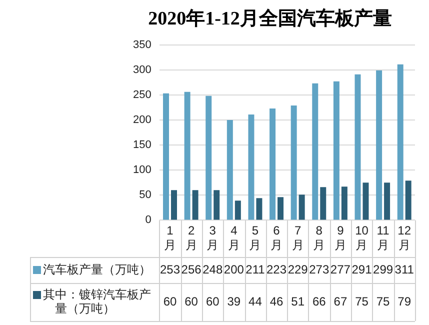 The image size is (429, 325). What do you see at coordinates (405, 238) in the screenshot?
I see `x-tick-label: 12月` at bounding box center [405, 238].